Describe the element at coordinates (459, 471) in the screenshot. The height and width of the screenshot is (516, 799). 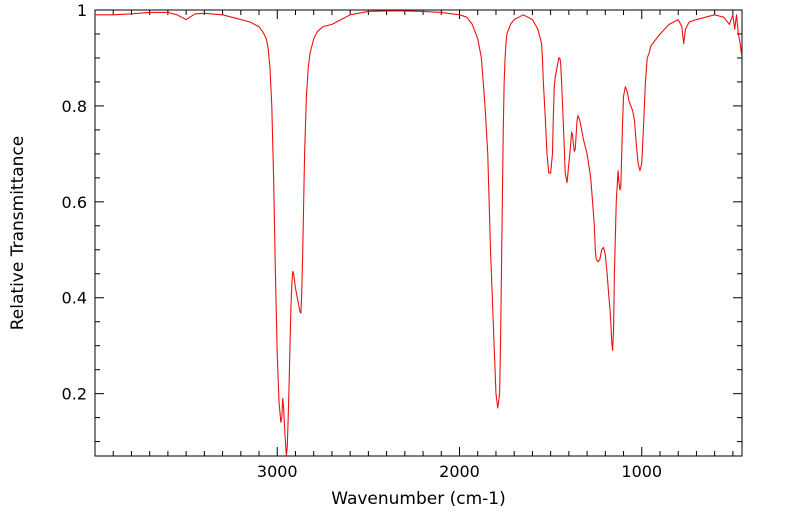
I see `x-tick-label: 2000` at that location.